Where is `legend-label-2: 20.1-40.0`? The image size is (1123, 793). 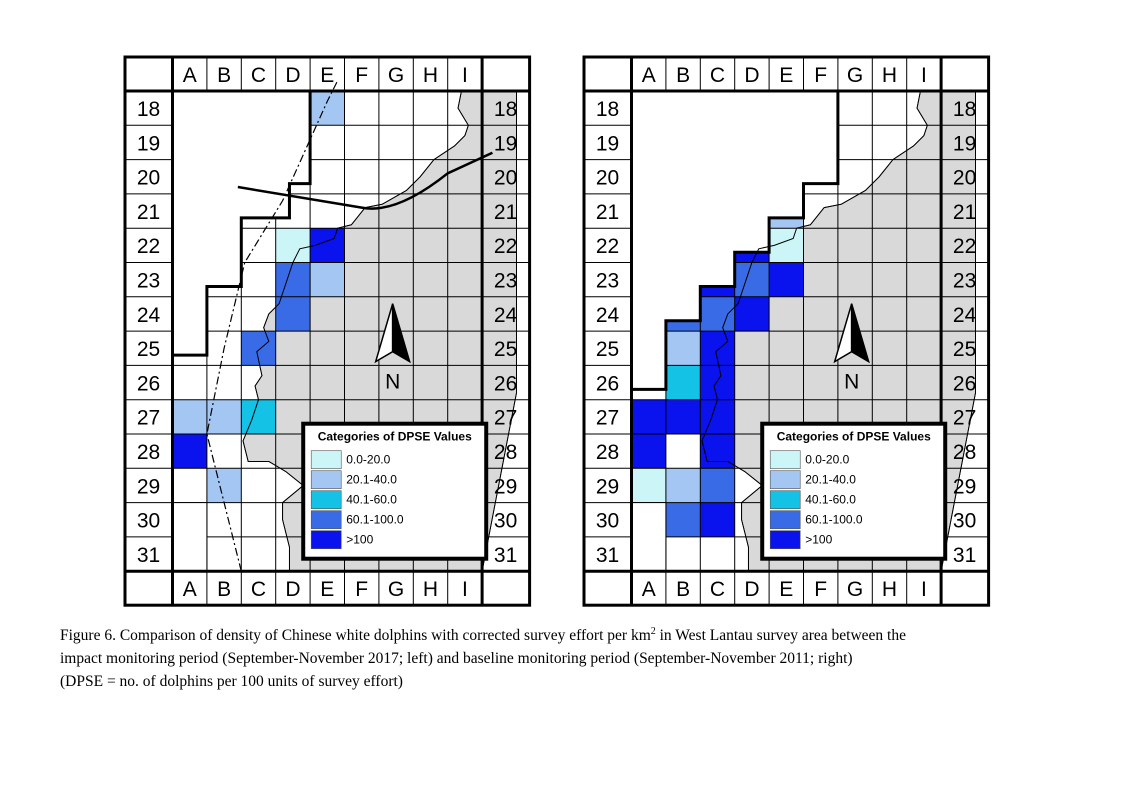 legend-label-2: 20.1-40.0 is located at coordinates (371, 480).